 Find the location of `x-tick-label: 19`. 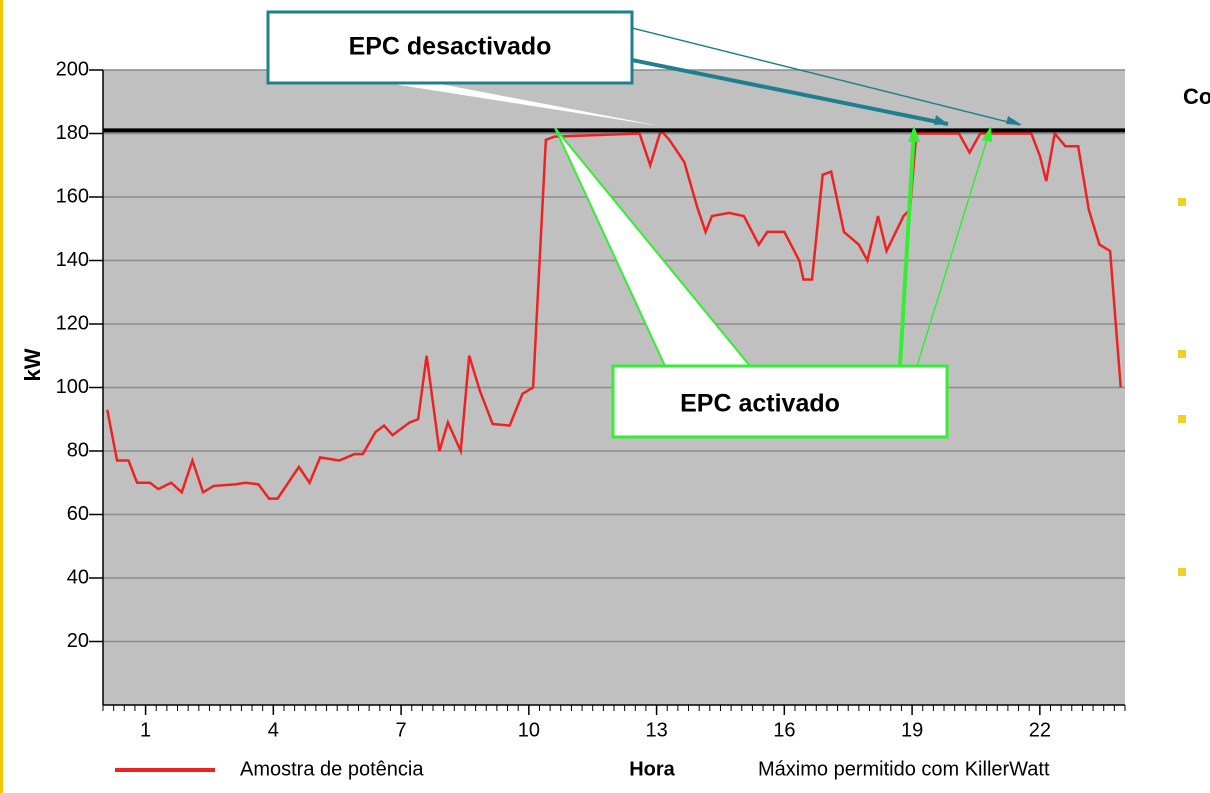

x-tick-label: 19 is located at coordinates (912, 730).